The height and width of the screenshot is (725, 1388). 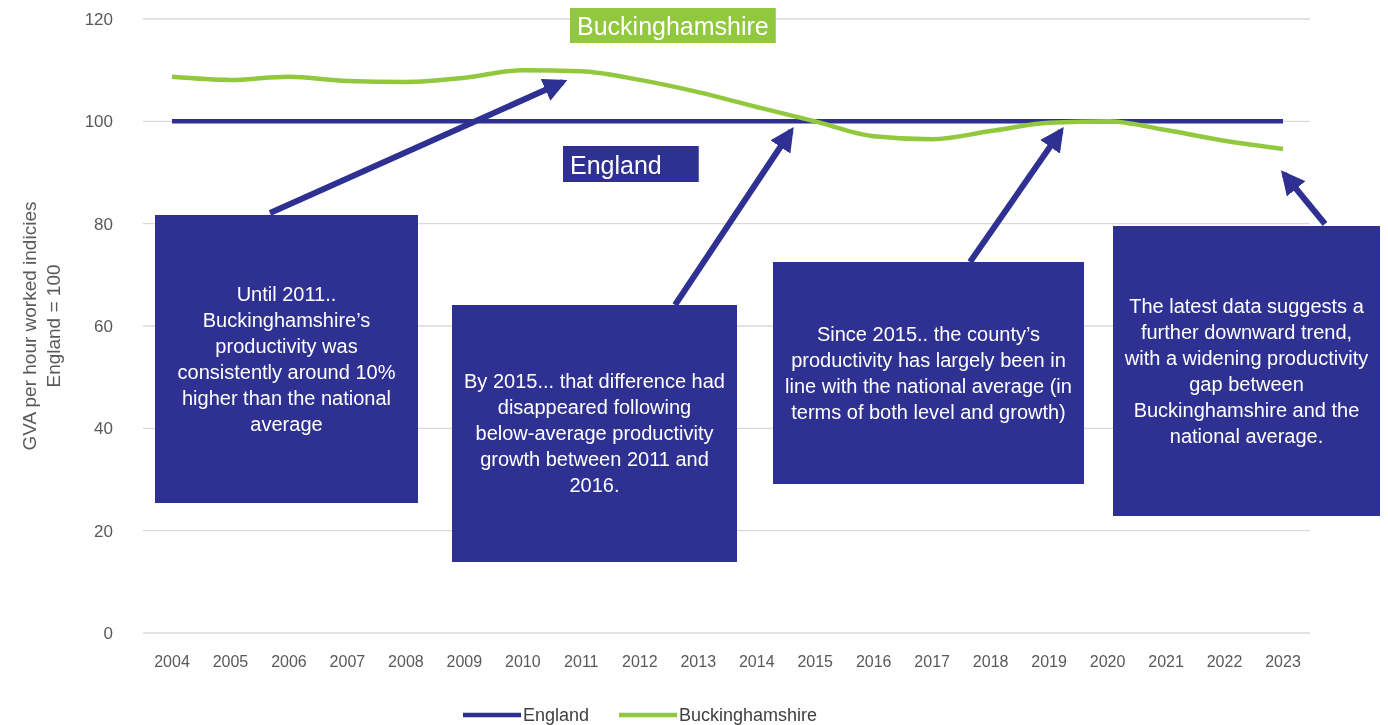 What do you see at coordinates (406, 661) in the screenshot?
I see `x-tick-label: 2008` at bounding box center [406, 661].